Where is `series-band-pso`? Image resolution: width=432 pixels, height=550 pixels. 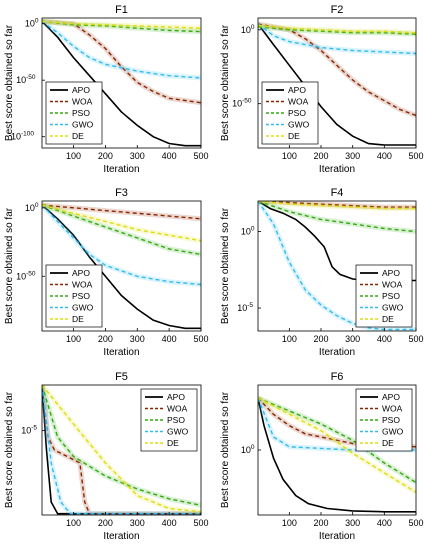 series-band-pso is located at coordinates (121, 229).